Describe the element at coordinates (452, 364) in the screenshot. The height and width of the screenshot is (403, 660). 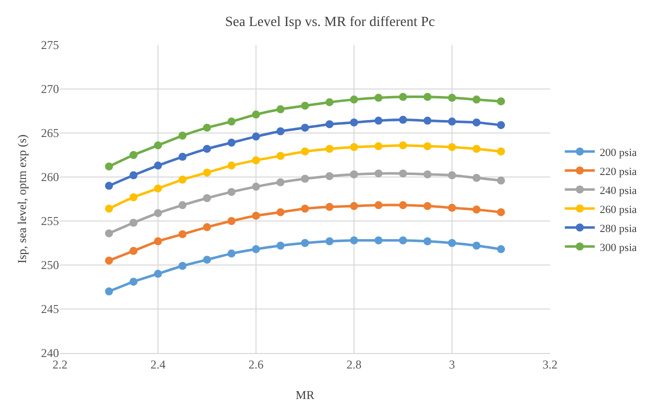
I see `x-tick-label: 3` at that location.